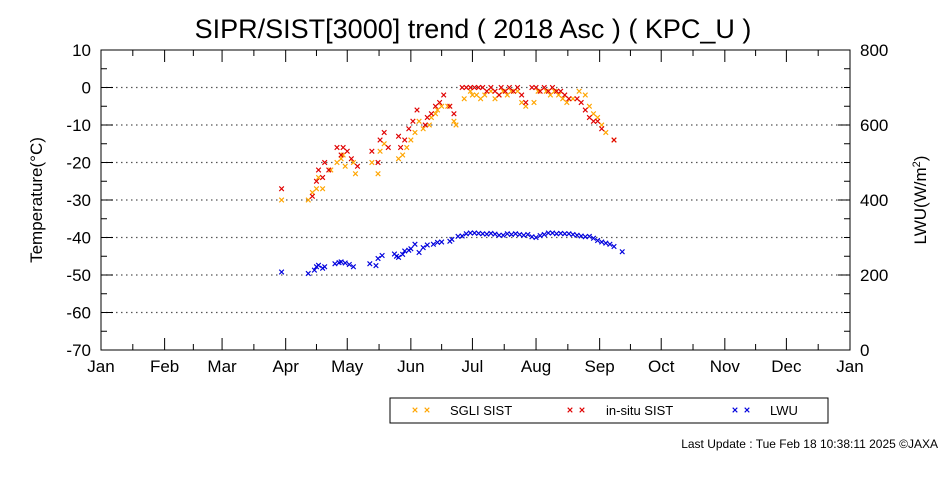 The height and width of the screenshot is (480, 950). Describe the element at coordinates (600, 366) in the screenshot. I see `x-tick-label: Sep` at that location.